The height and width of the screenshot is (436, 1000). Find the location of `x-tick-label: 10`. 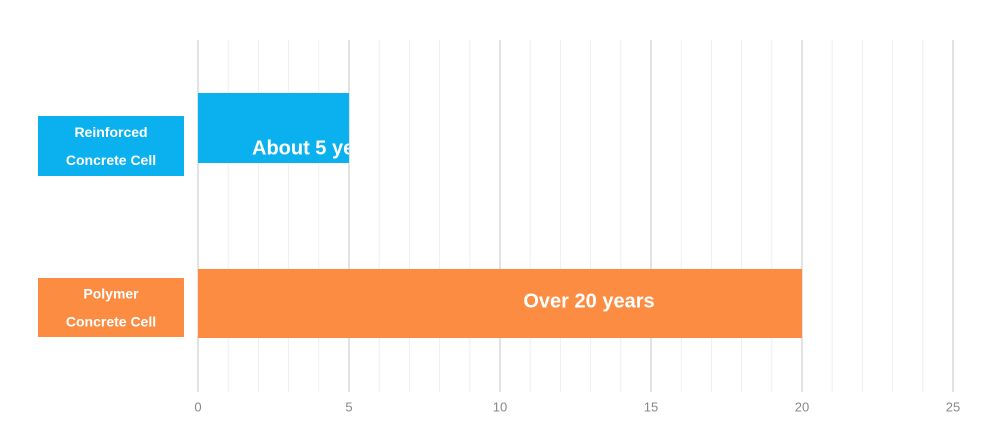

x-tick-label: 10 is located at coordinates (500, 406).